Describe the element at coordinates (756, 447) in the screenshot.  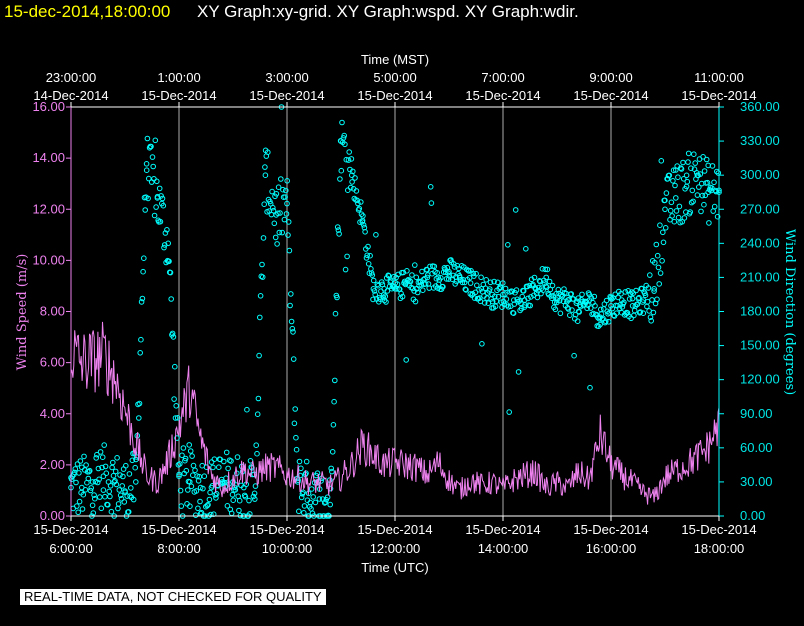
I see `right-tick-label: 60.00` at that location.